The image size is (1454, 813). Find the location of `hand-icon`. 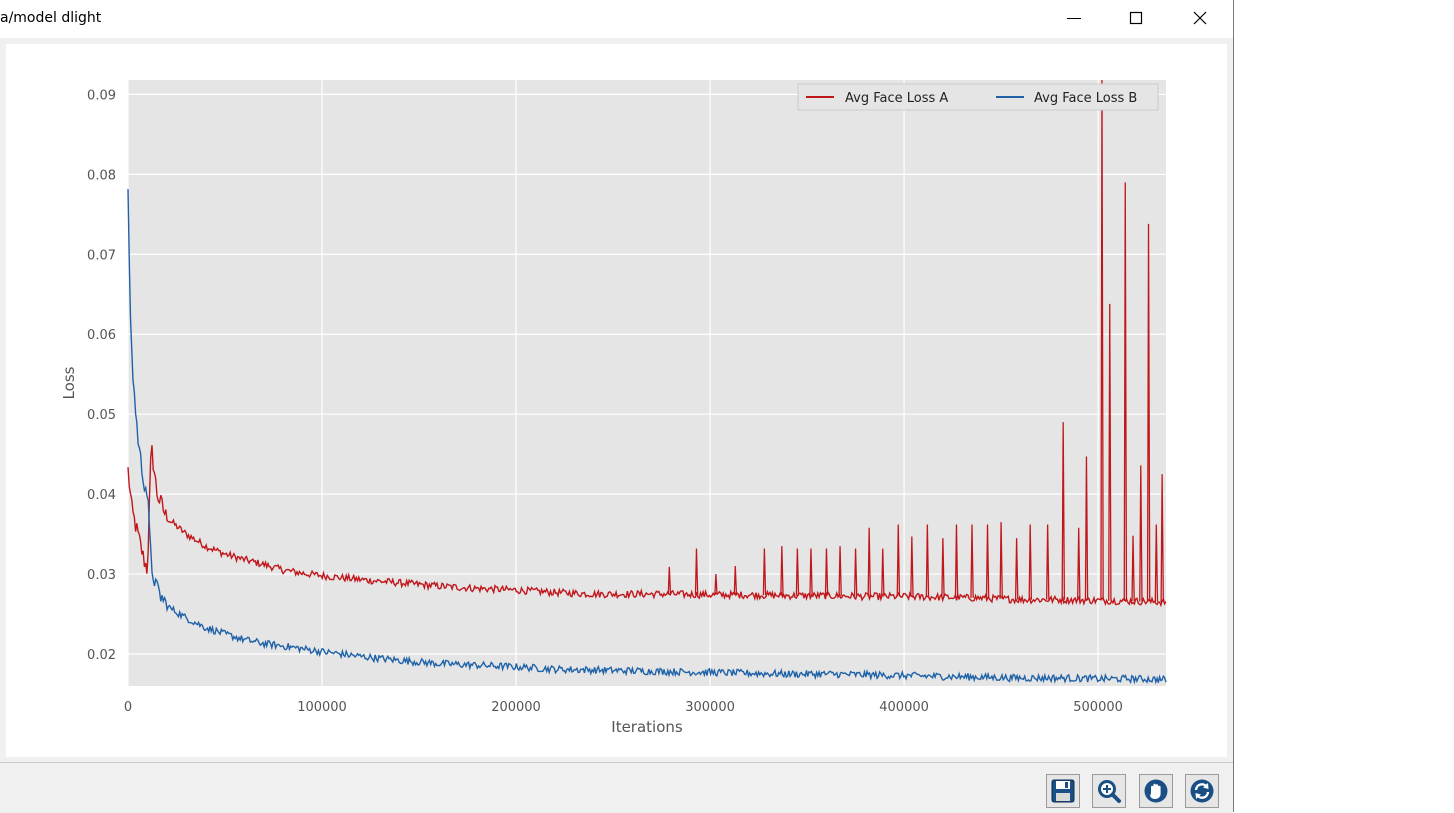

hand-icon is located at coordinates (1156, 791).